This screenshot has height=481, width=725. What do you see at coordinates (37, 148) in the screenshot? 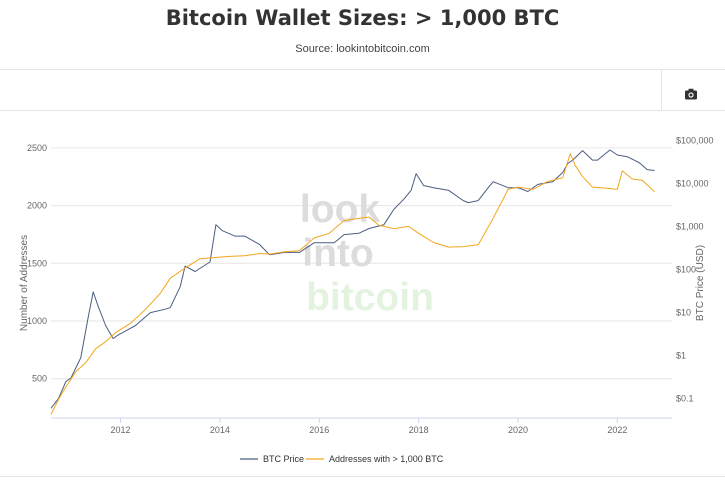
I see `y-tick-label-2500: 2500` at bounding box center [37, 148].